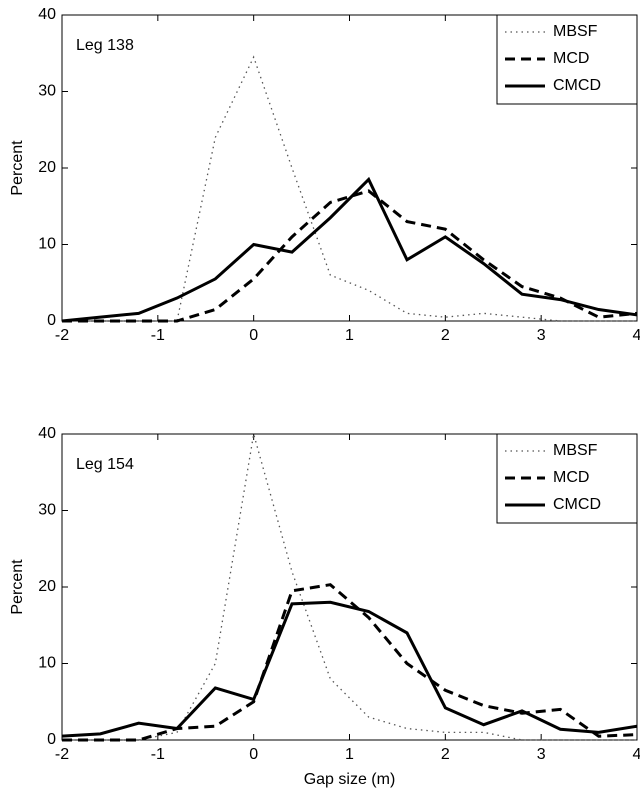  Describe the element at coordinates (105, 45) in the screenshot. I see `annotation: Leg 138` at that location.